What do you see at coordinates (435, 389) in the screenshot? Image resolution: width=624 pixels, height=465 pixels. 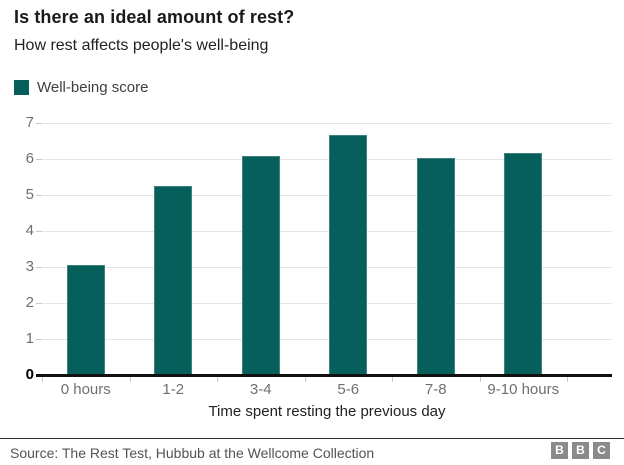 I see `x-axis-label: 7-8` at bounding box center [435, 389].